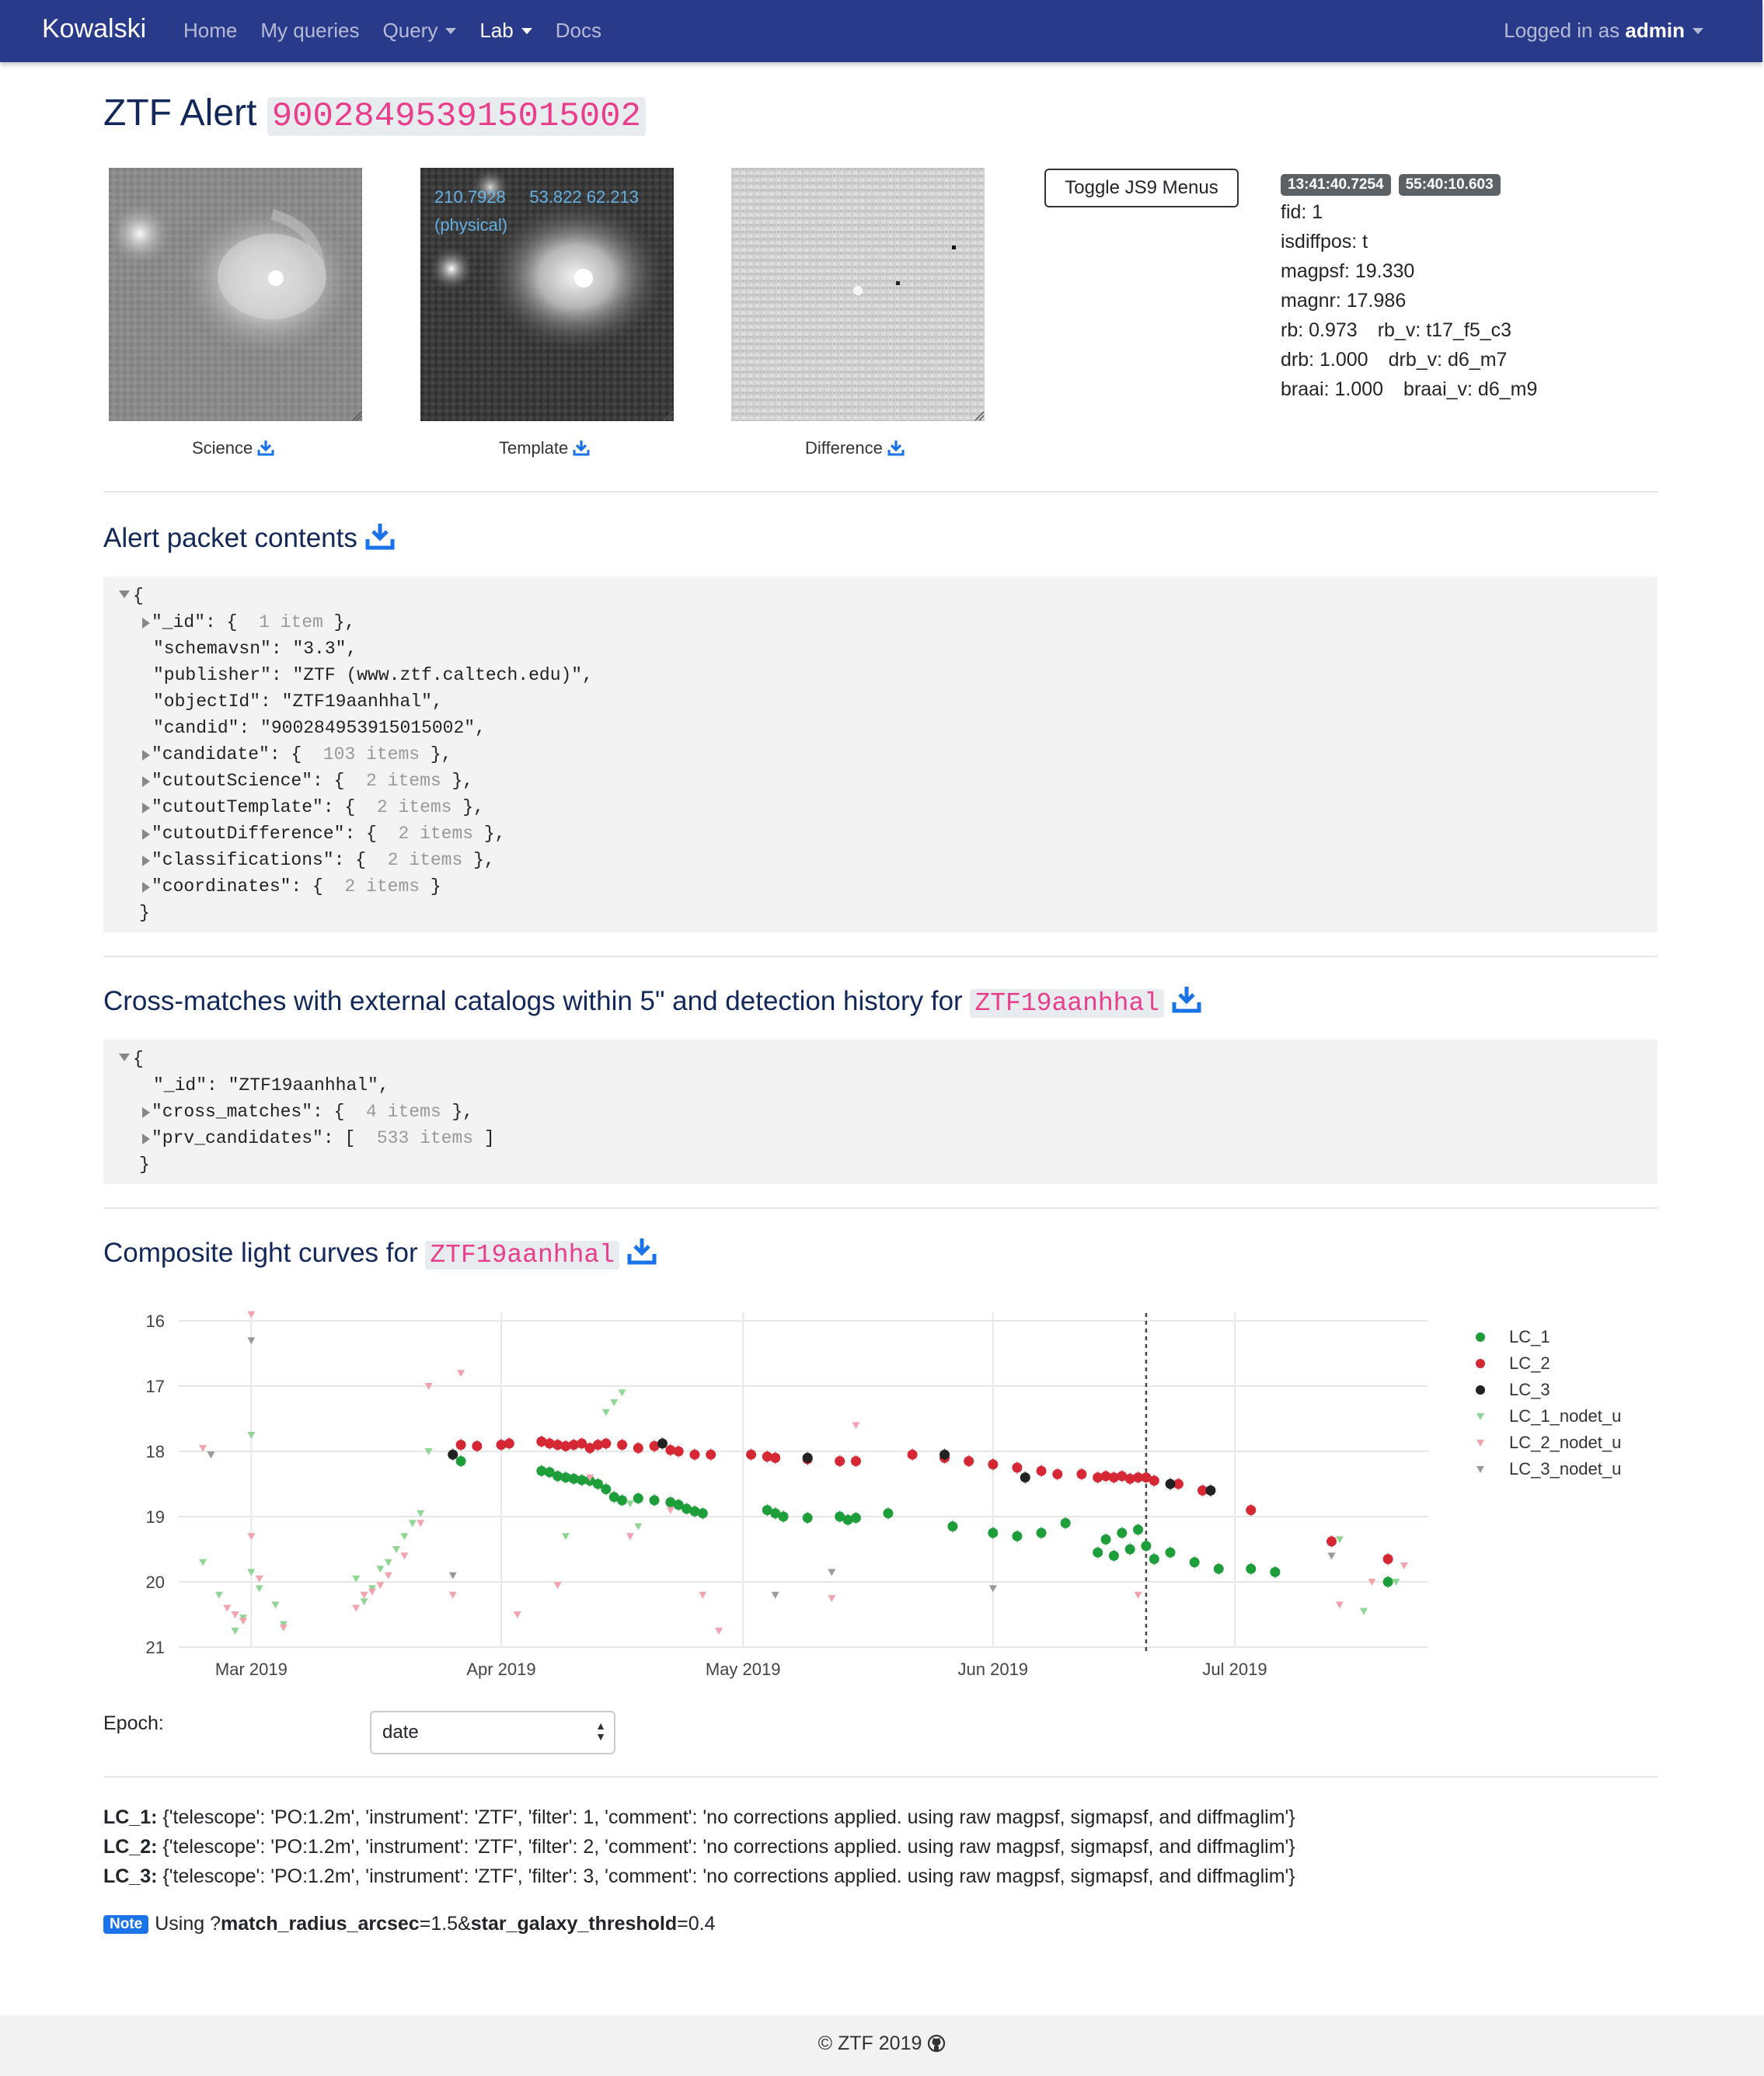  What do you see at coordinates (356, 807) in the screenshot?
I see `packet-row: "cutoutTemplate": { 2 items },` at bounding box center [356, 807].